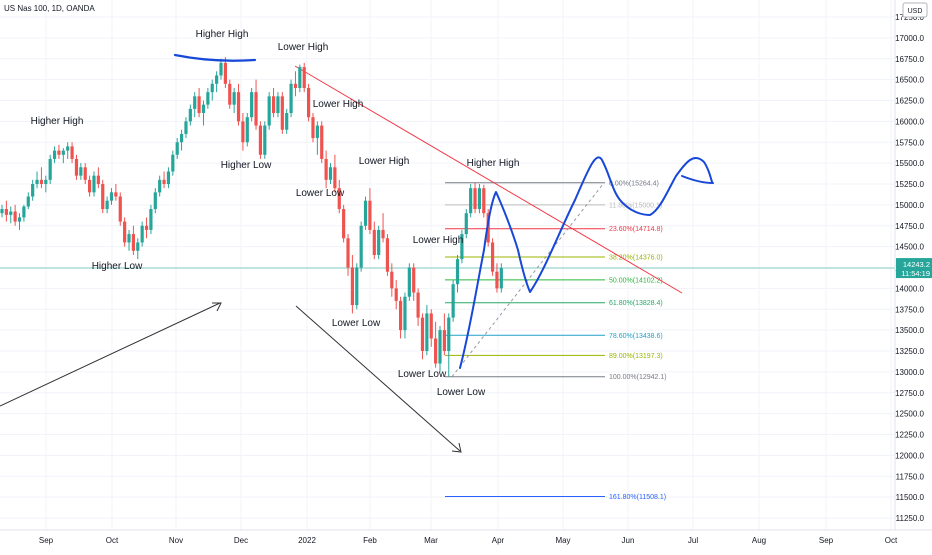 This screenshot has width=932, height=555. I want to click on fib-level-label: 161.80%(11508.1), so click(637, 497).